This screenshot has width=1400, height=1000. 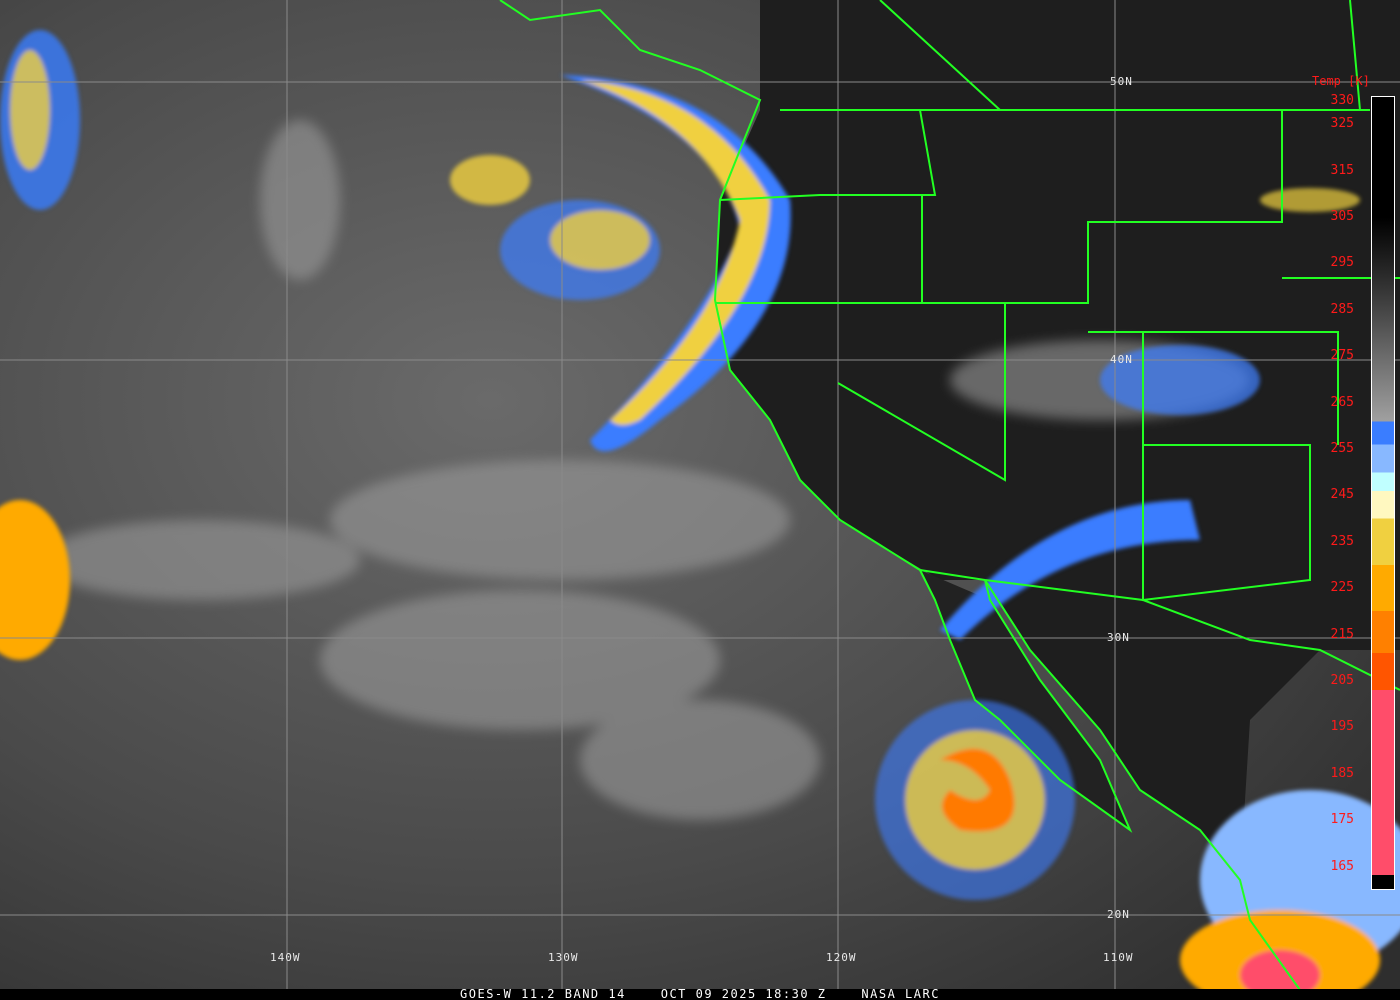 I want to click on colorbar-tick: 175, so click(x=1342, y=820).